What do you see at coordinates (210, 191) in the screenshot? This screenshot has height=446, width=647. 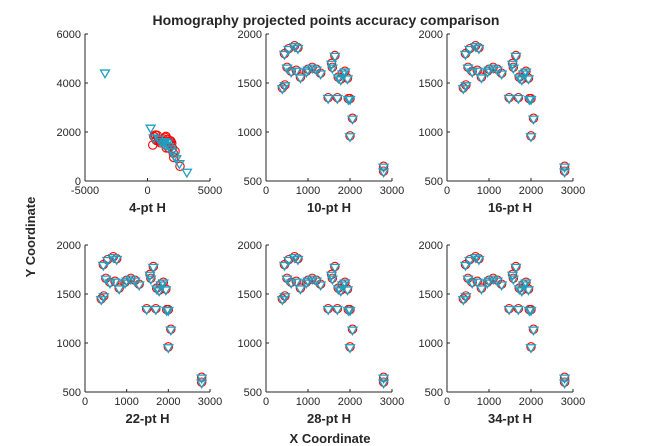 I see `x-tick-label: 5000` at bounding box center [210, 191].